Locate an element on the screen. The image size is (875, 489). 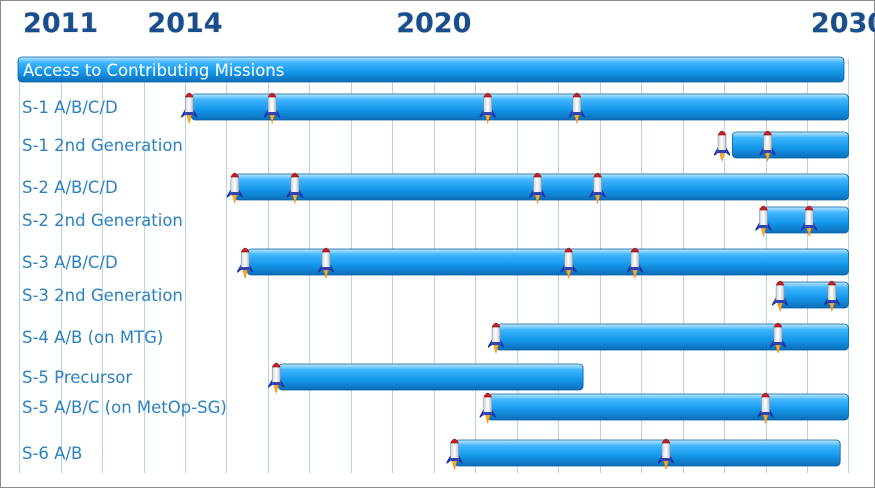
mission-label: S-3 2nd Generation is located at coordinates (102, 295).